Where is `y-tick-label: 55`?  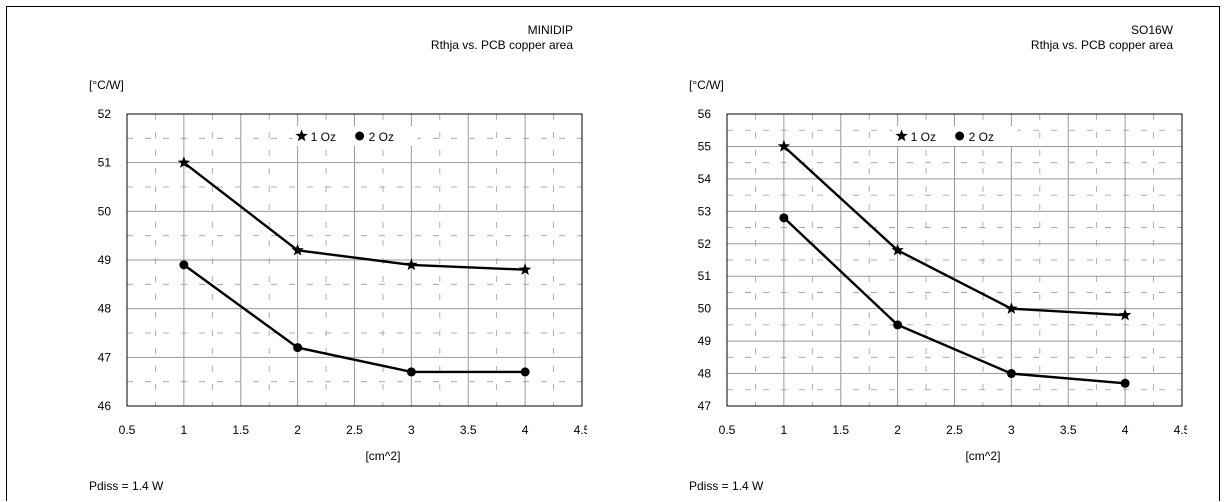 y-tick-label: 55 is located at coordinates (705, 146).